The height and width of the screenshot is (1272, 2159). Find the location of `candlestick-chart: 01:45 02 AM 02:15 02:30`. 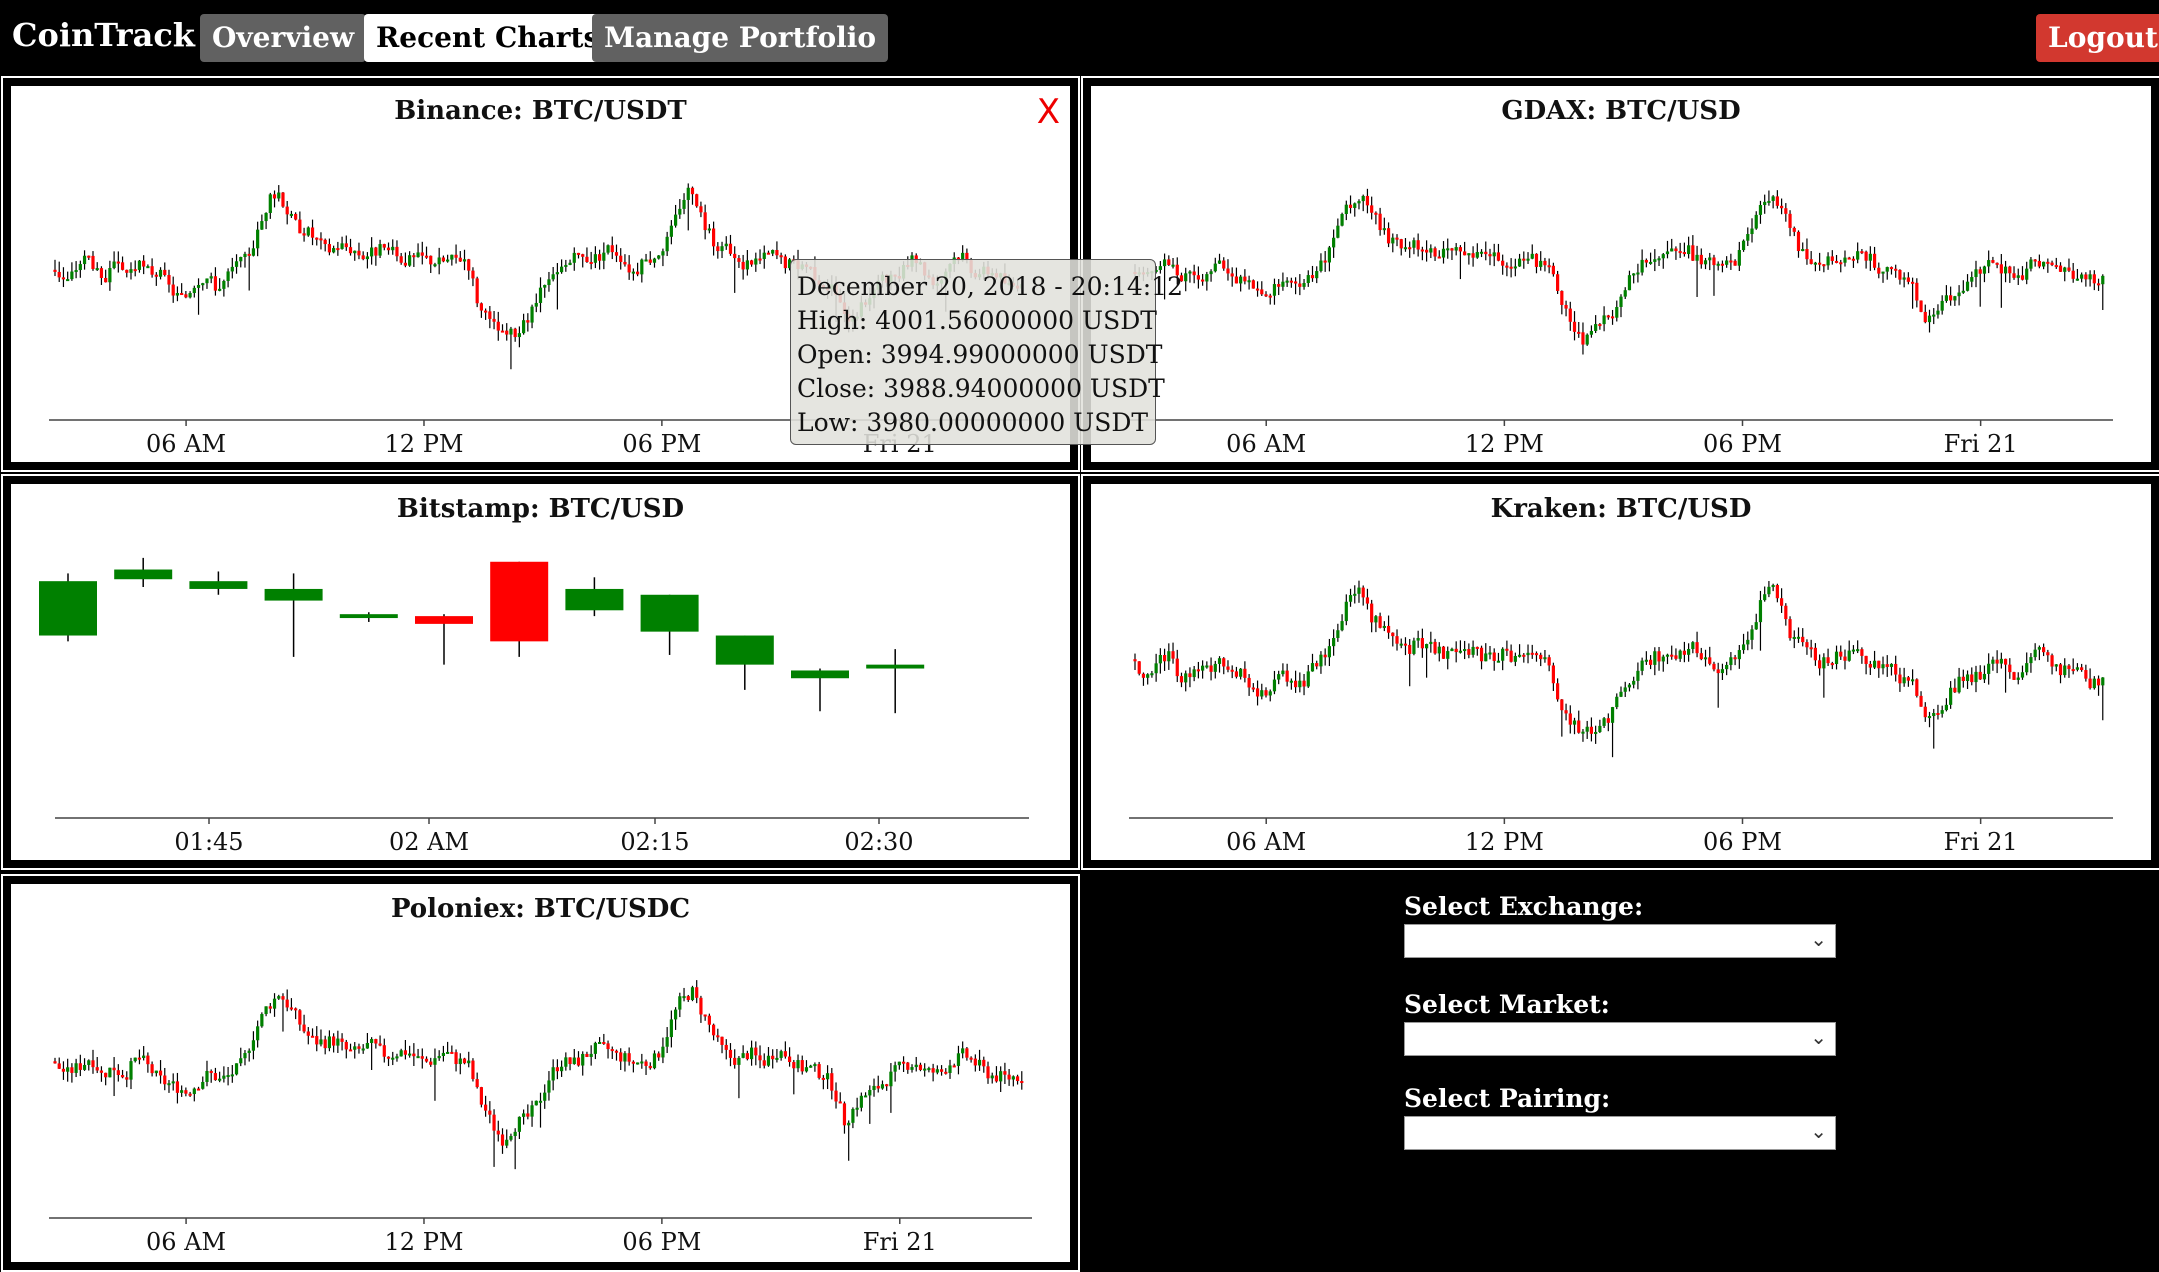

candlestick-chart: 01:45 02 AM 02:15 02:30 is located at coordinates (540, 672).